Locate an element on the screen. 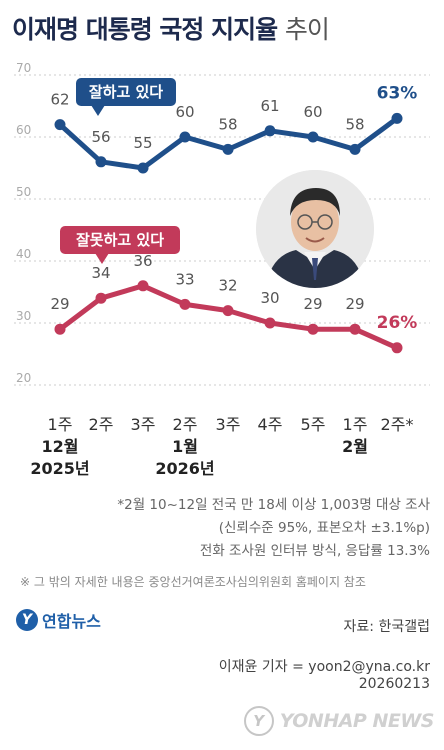  data-label: 56 is located at coordinates (100, 137).